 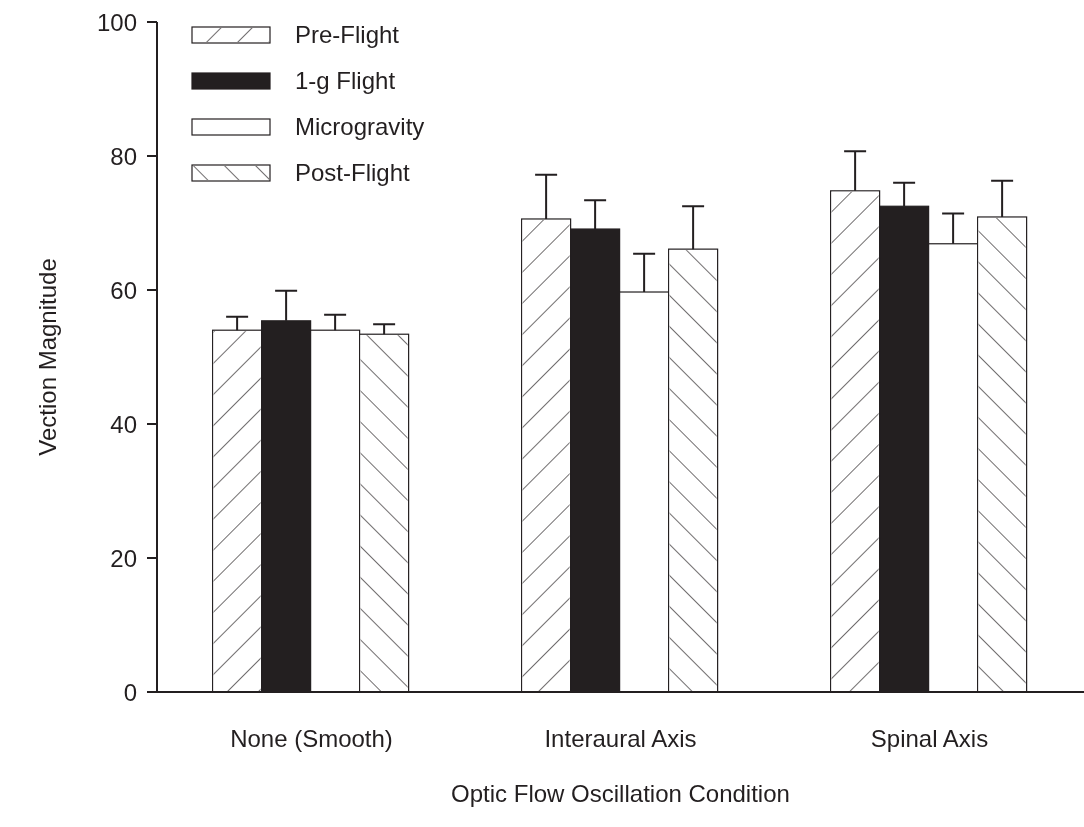 I want to click on x-tick-label: Spinal Axis, so click(x=929, y=739).